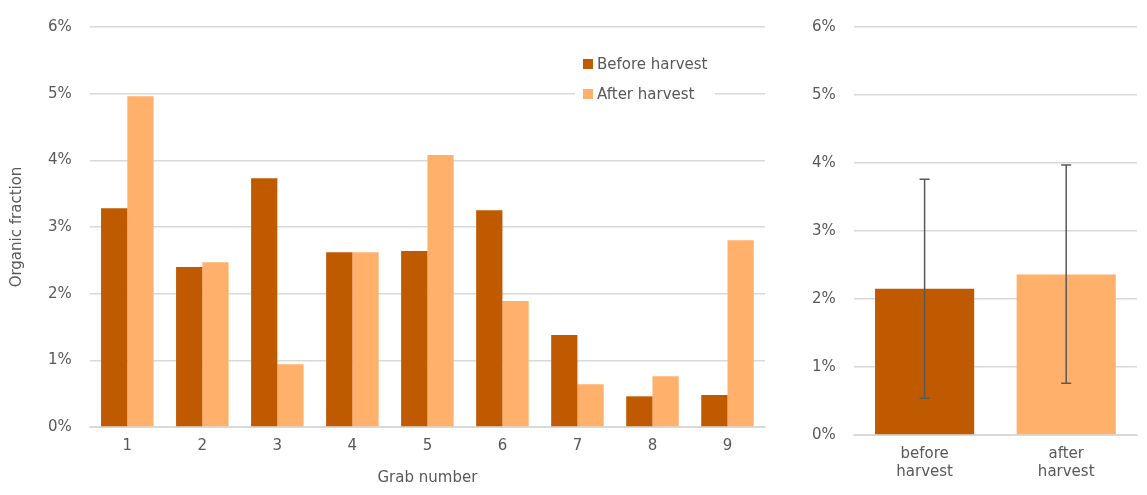 The height and width of the screenshot is (495, 1147). What do you see at coordinates (652, 64) in the screenshot?
I see `legend-label: Before harvest` at bounding box center [652, 64].